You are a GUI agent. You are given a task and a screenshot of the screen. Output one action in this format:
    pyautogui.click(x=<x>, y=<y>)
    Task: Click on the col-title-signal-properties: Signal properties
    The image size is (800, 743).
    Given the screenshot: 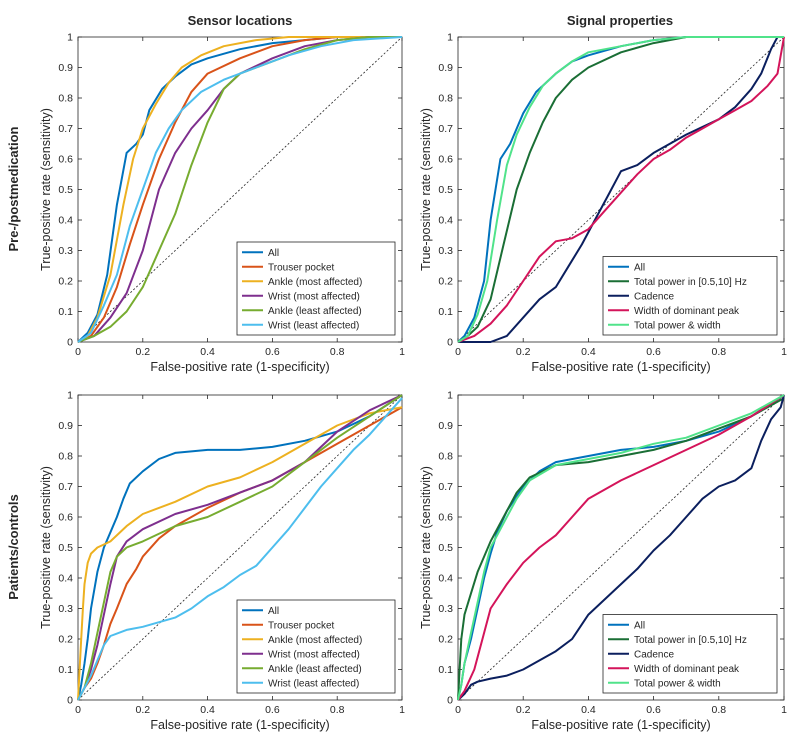 What is the action you would take?
    pyautogui.click(x=620, y=20)
    